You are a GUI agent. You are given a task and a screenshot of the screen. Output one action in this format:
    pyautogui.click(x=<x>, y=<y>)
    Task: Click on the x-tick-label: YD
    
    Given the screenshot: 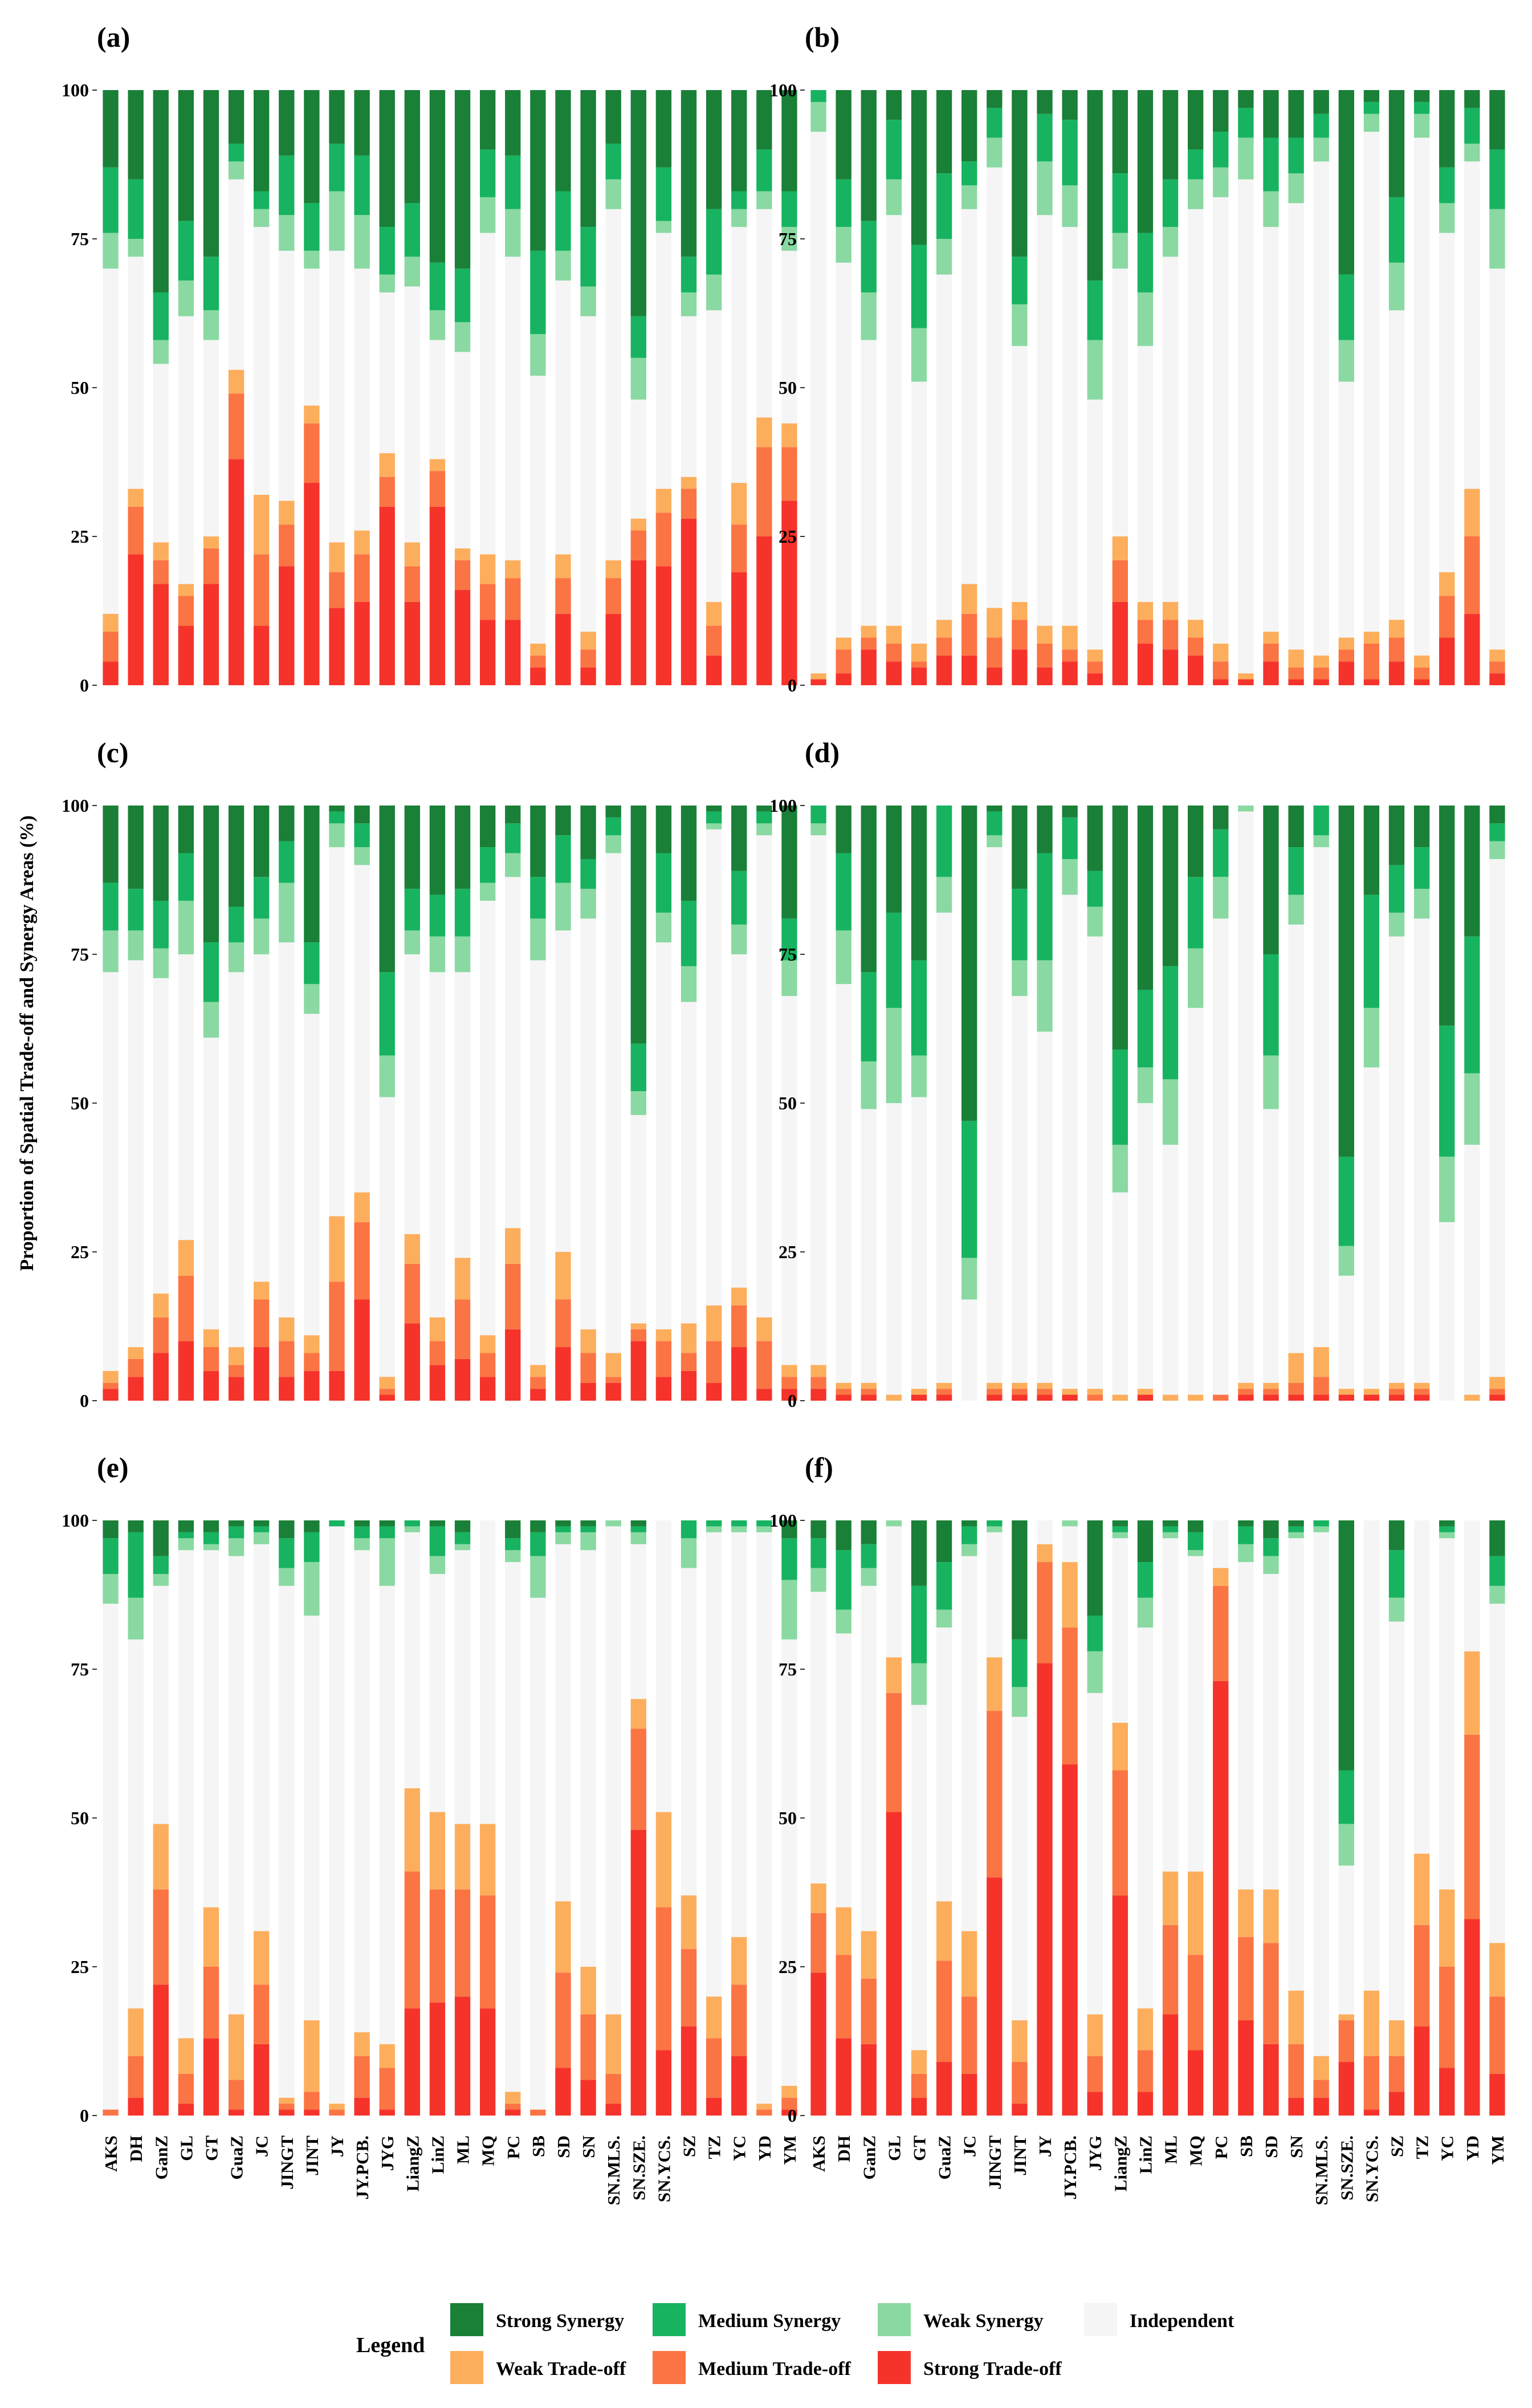 What is the action you would take?
    pyautogui.click(x=765, y=2148)
    